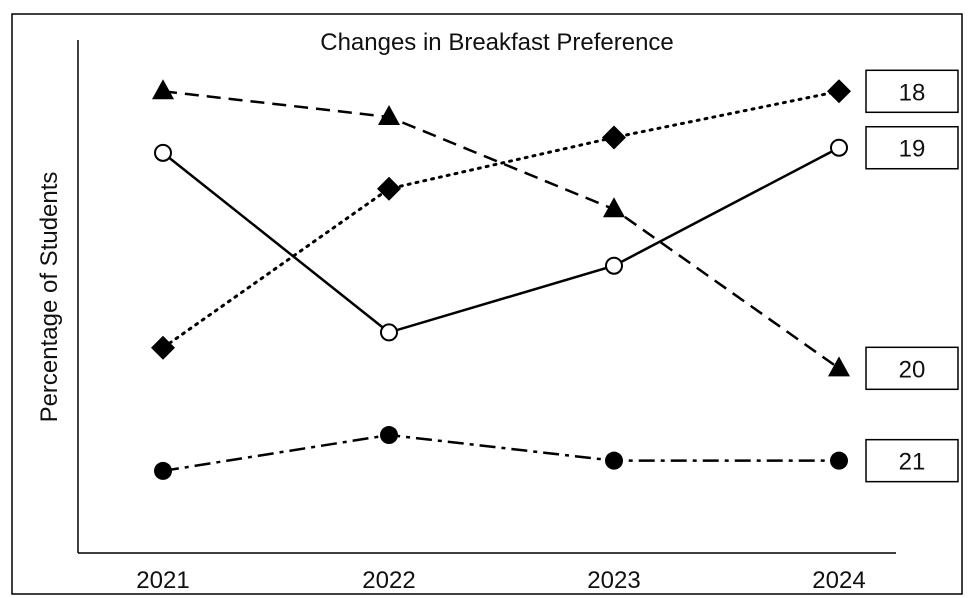  I want to click on point-18-2023, so click(614, 137).